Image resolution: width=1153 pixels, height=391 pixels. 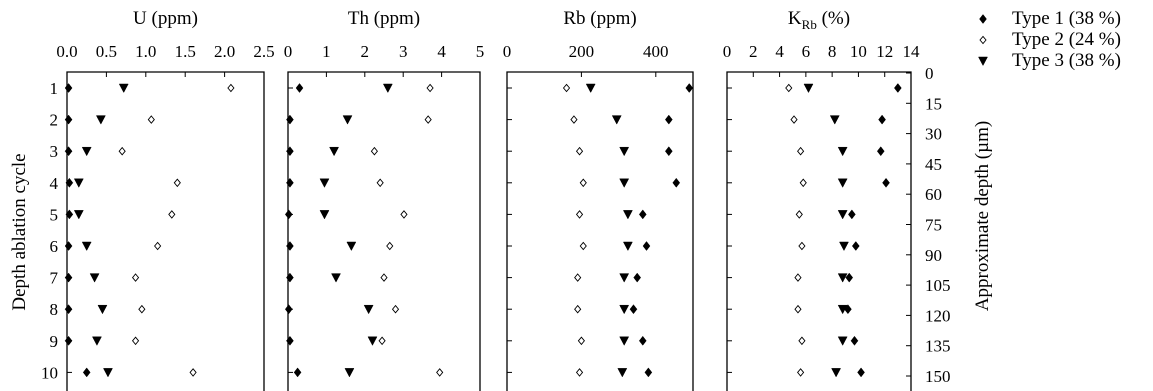 I want to click on x-tick-label: 0.0, so click(x=66, y=51).